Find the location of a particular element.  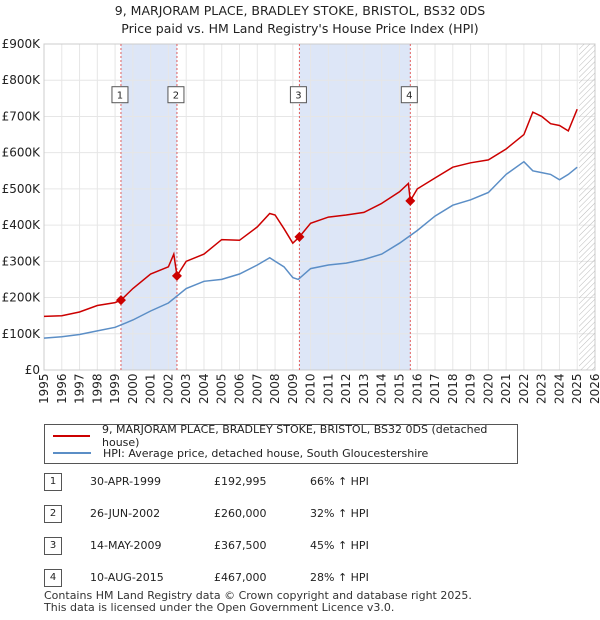

y-tick-label: £600K is located at coordinates (22, 153).